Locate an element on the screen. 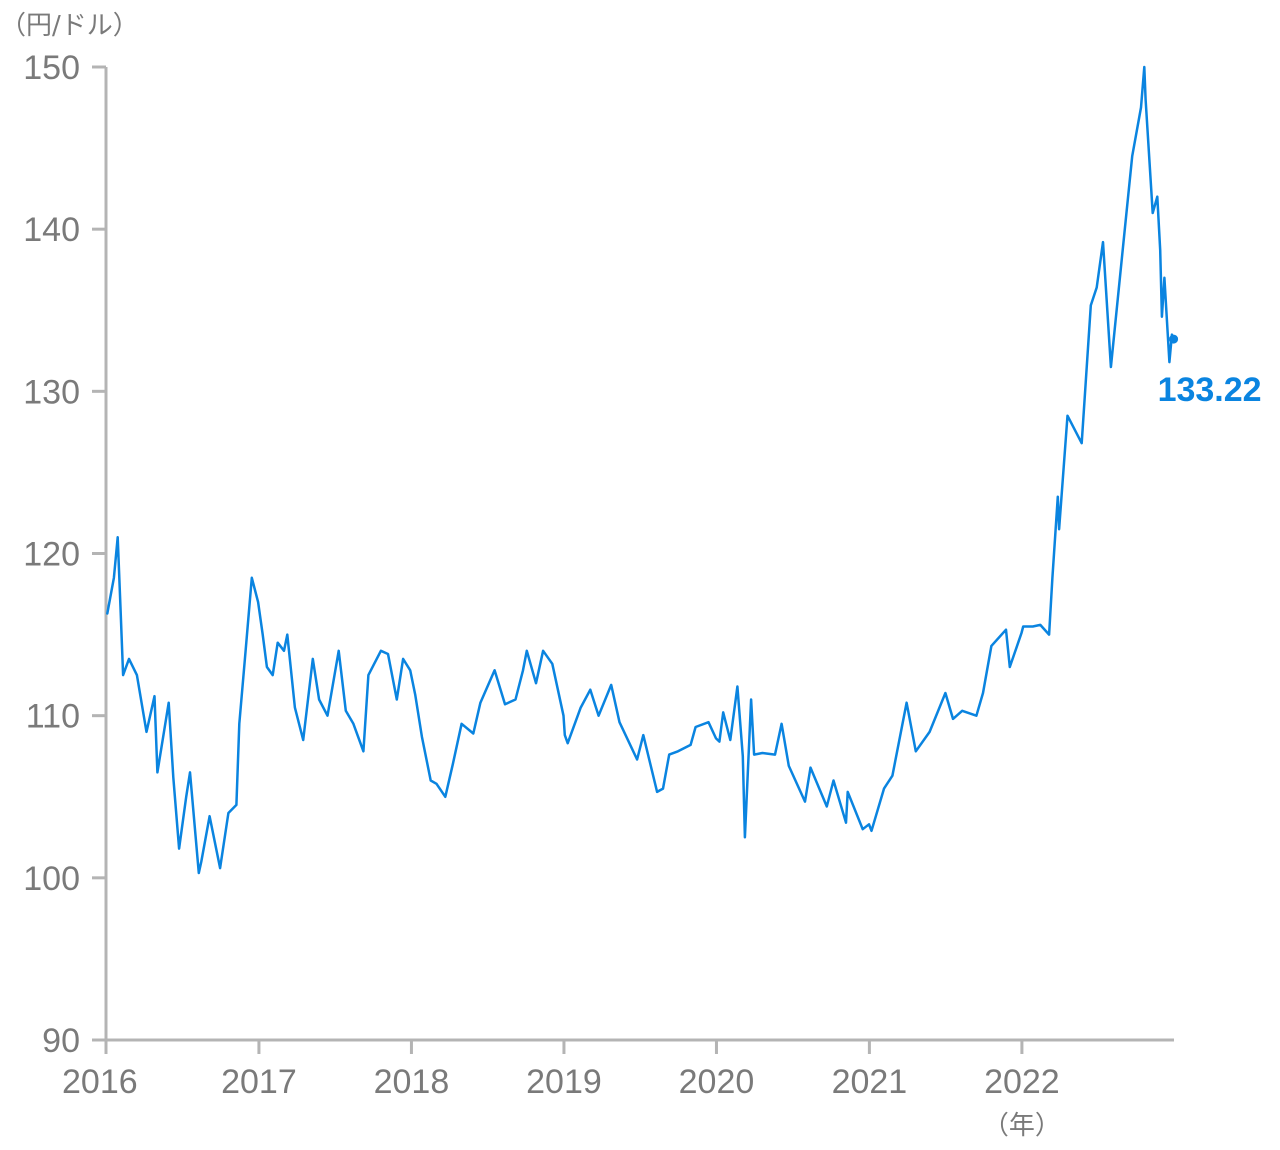  x-tick-label: 2021 is located at coordinates (870, 1082).